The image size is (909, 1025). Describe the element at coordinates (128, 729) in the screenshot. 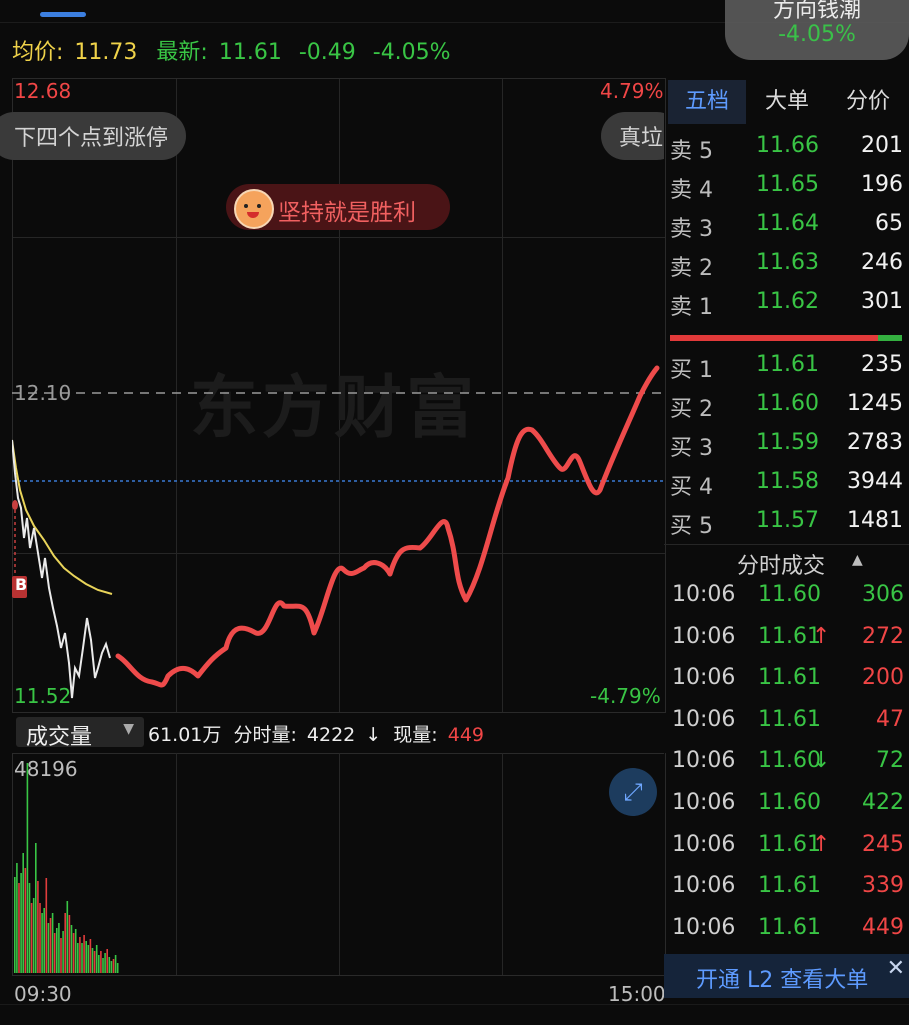

I see `caret-down-icon: ▼` at that location.